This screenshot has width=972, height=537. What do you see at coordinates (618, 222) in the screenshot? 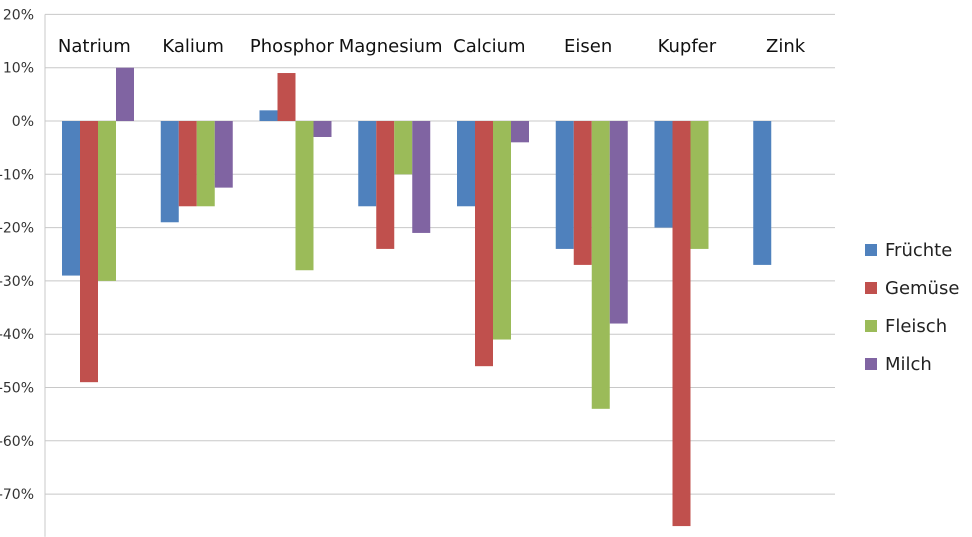
I see `bar-eisen-milch` at bounding box center [618, 222].